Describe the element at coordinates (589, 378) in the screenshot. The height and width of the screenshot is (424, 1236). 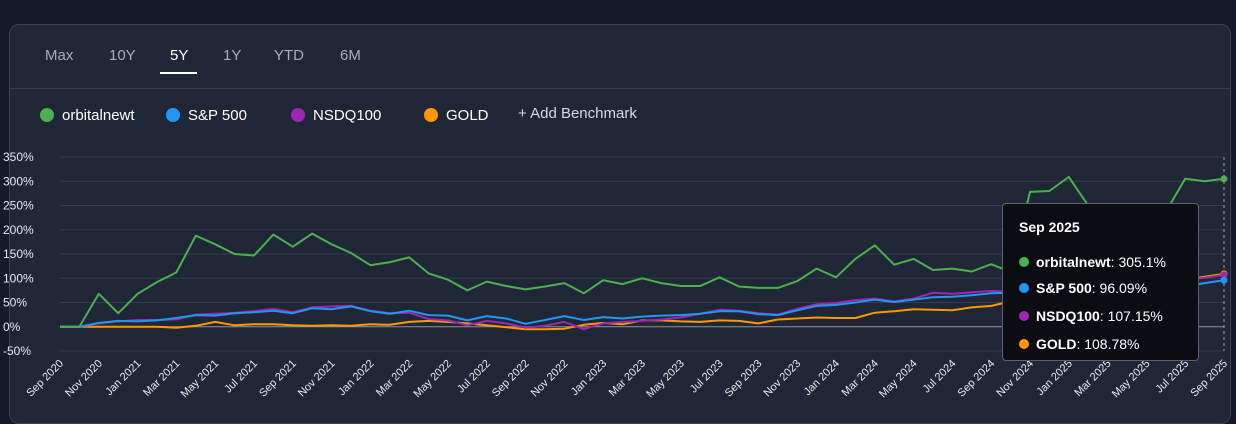
I see `x-tick-label: Jan 2023` at that location.